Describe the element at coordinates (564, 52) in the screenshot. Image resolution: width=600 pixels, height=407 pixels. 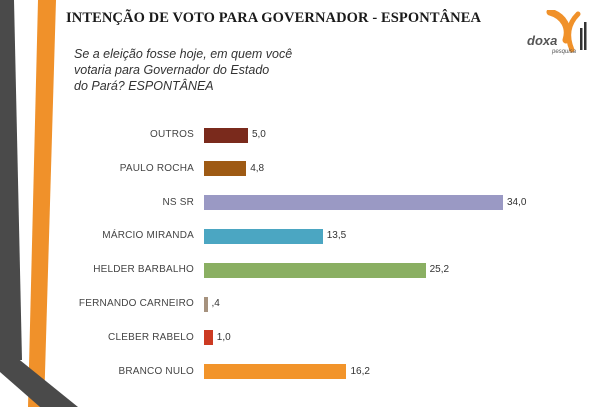
I see `logo-subtext: pesquisa` at that location.